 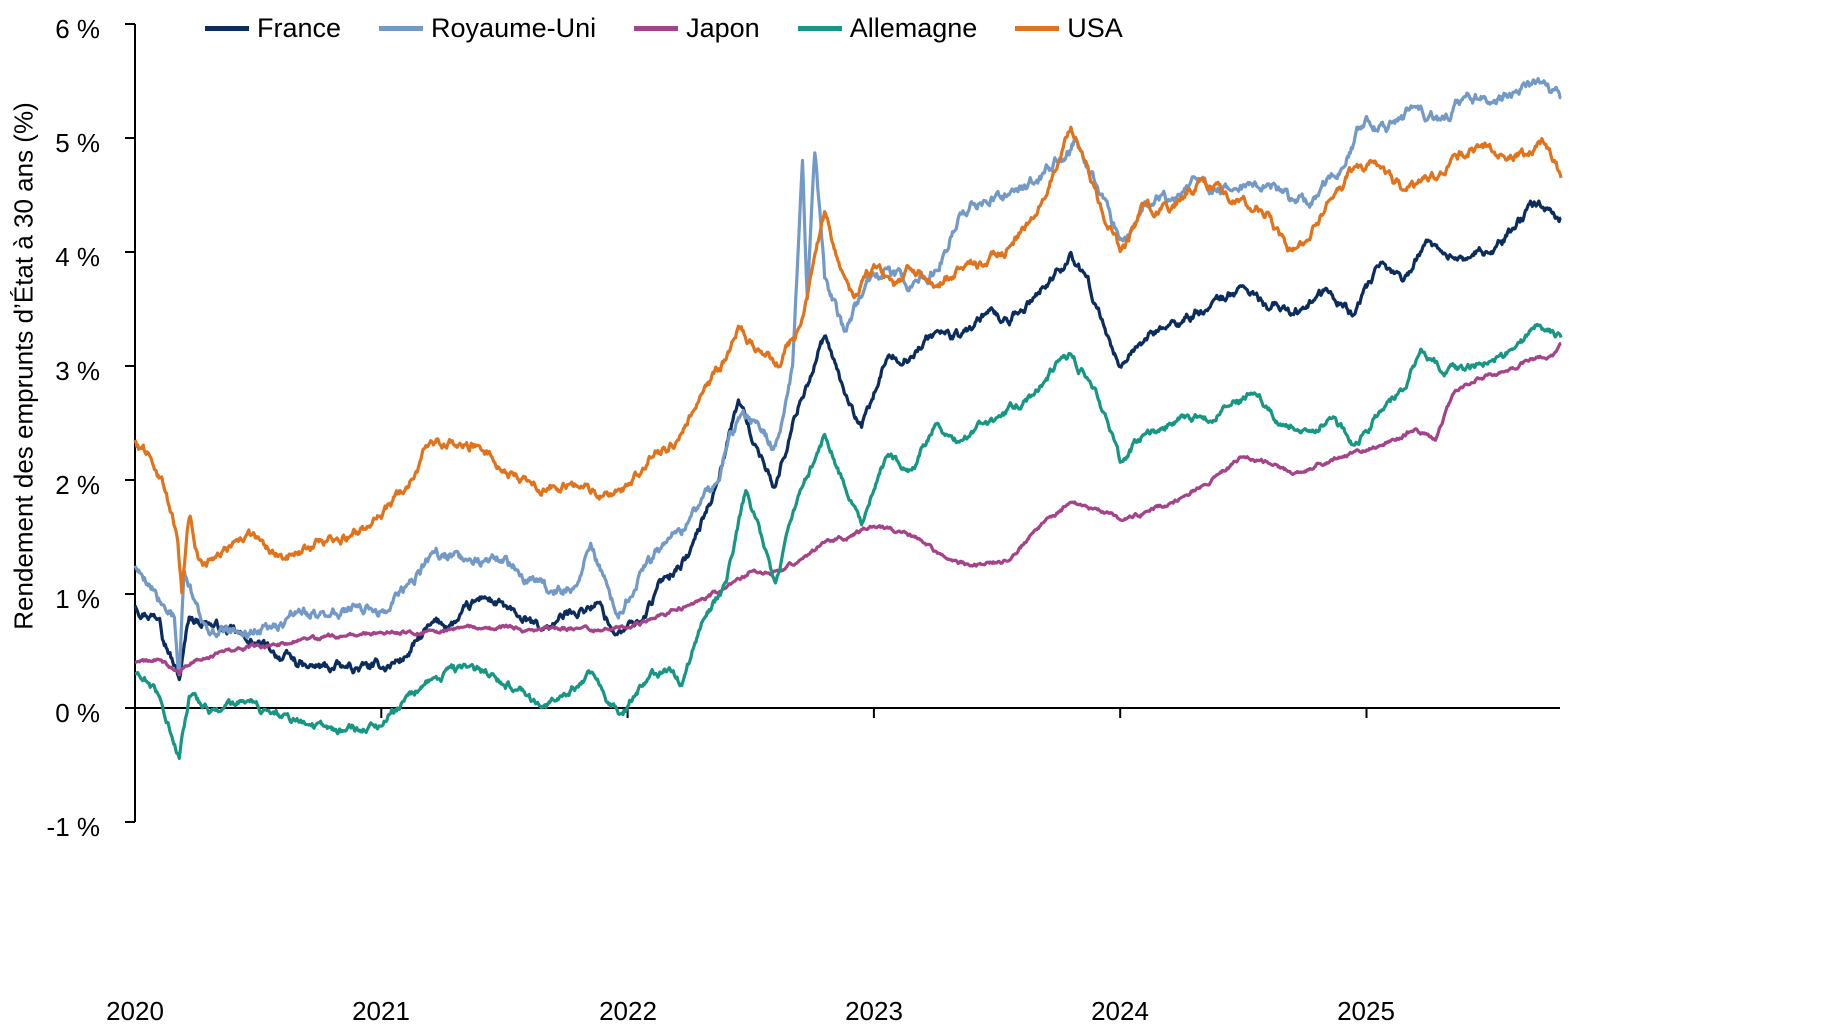 What do you see at coordinates (751, 713) in the screenshot?
I see `x-ticks` at bounding box center [751, 713].